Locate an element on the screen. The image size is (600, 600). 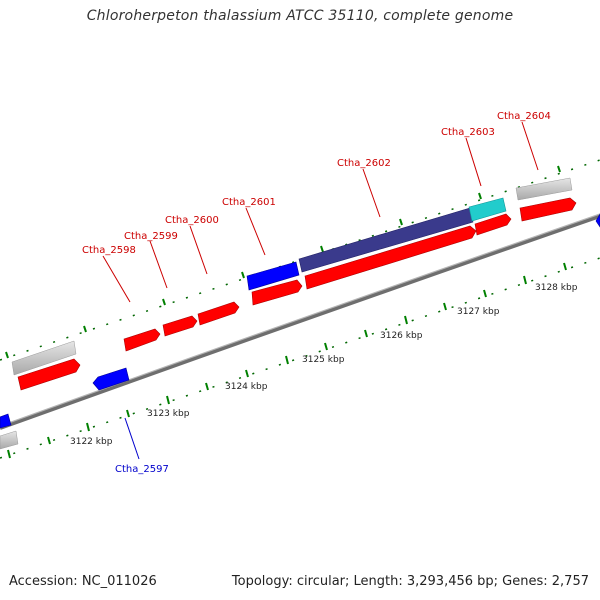
gene-label-ctha-2597: Ctha_2597 is located at coordinates (142, 469).